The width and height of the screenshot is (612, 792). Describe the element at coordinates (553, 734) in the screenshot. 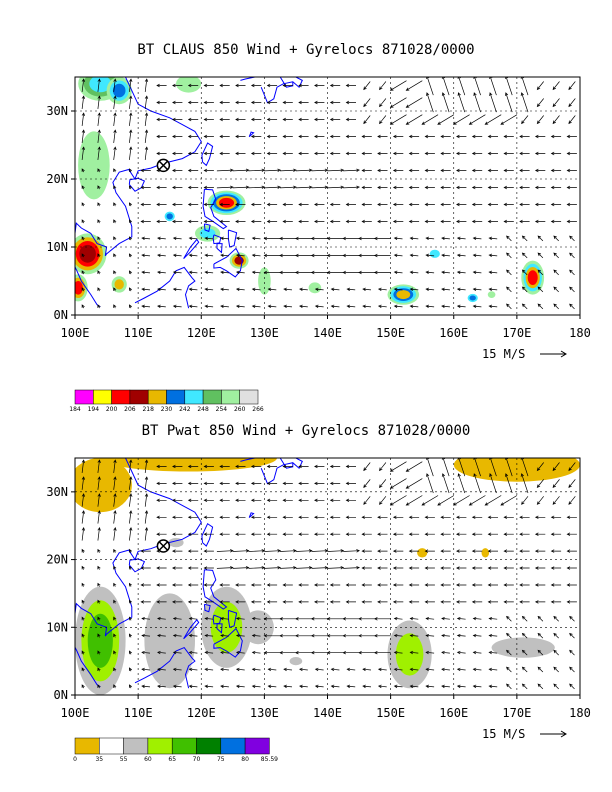

I see `vector-scale-arrow` at that location.